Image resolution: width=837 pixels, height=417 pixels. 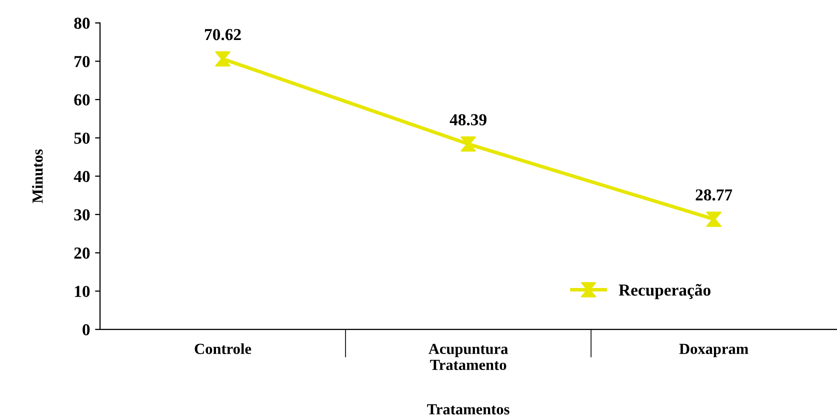 What do you see at coordinates (82, 253) in the screenshot?
I see `y-tick-label: 20` at bounding box center [82, 253].